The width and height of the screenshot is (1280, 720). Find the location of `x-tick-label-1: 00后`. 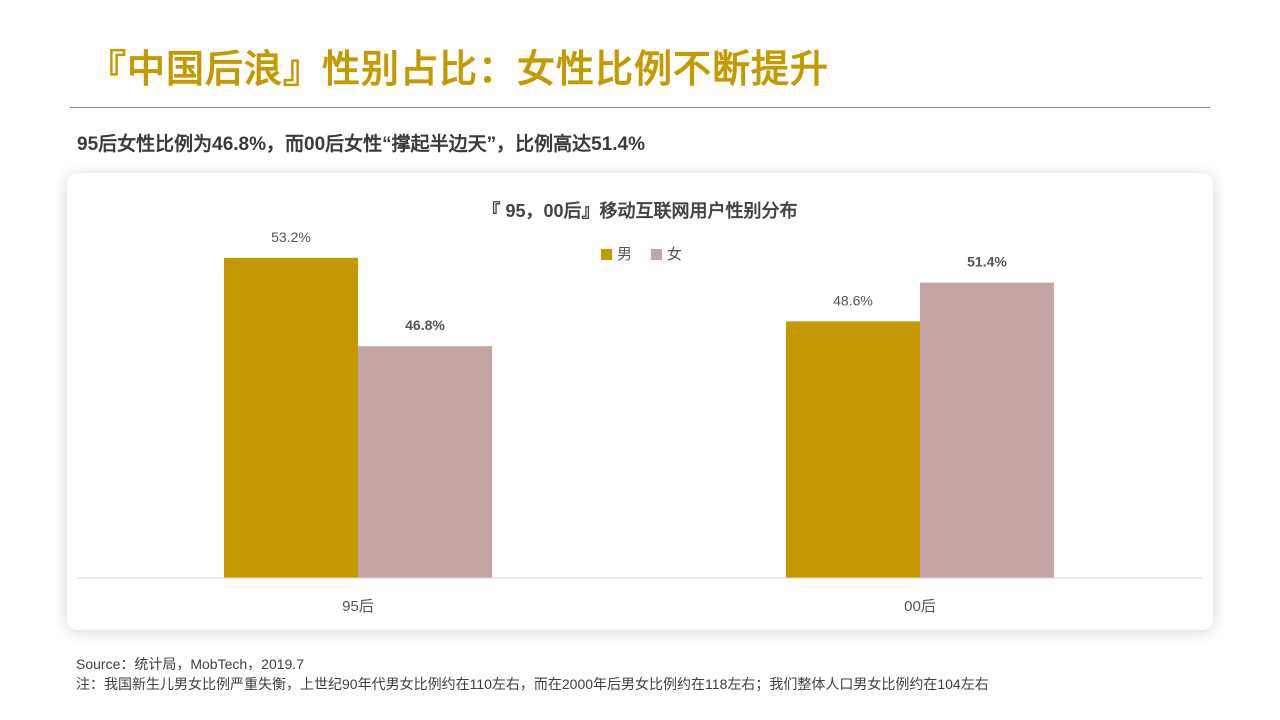

x-tick-label-1: 00后 is located at coordinates (920, 606).